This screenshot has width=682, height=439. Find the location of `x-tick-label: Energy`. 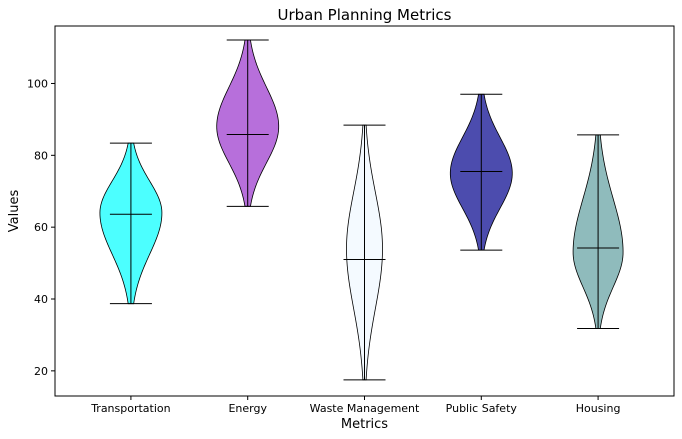

x-tick-label: Energy is located at coordinates (247, 408).